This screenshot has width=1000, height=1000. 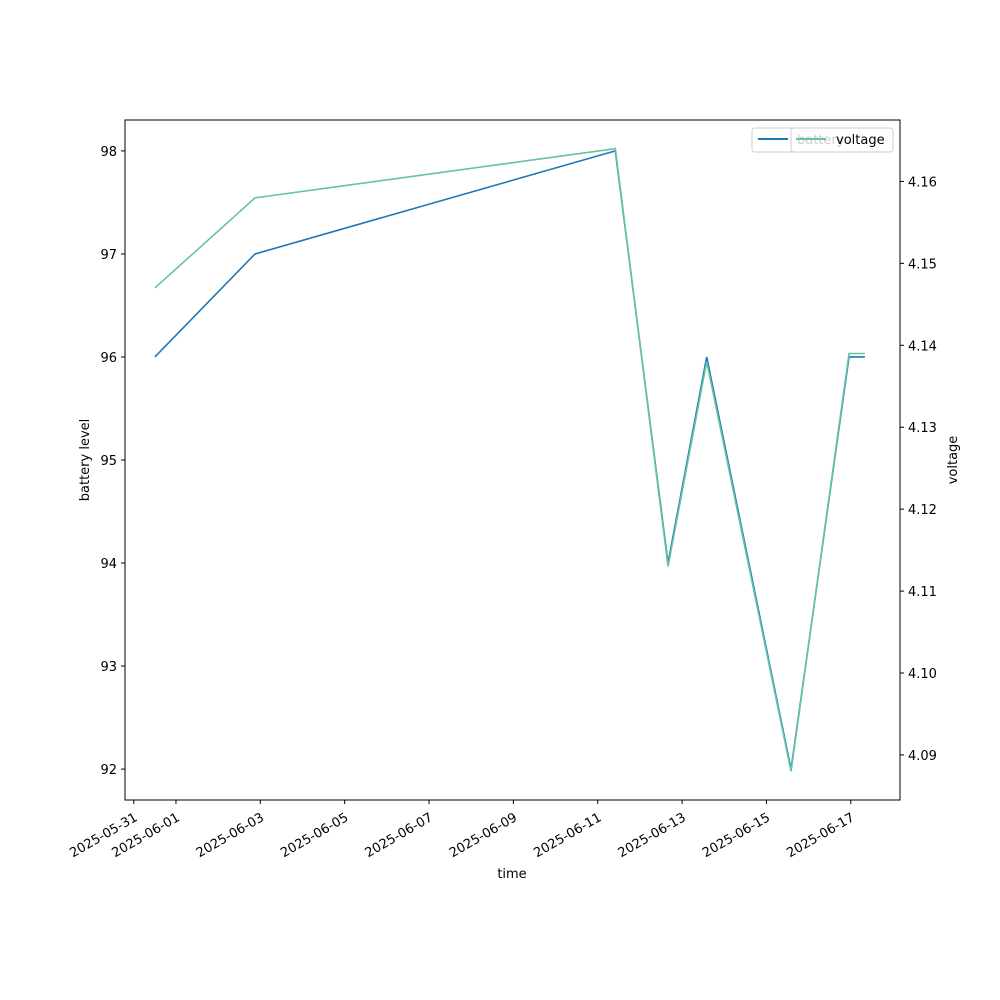 What do you see at coordinates (399, 835) in the screenshot?
I see `x-tick-label: 2025-06-07` at bounding box center [399, 835].